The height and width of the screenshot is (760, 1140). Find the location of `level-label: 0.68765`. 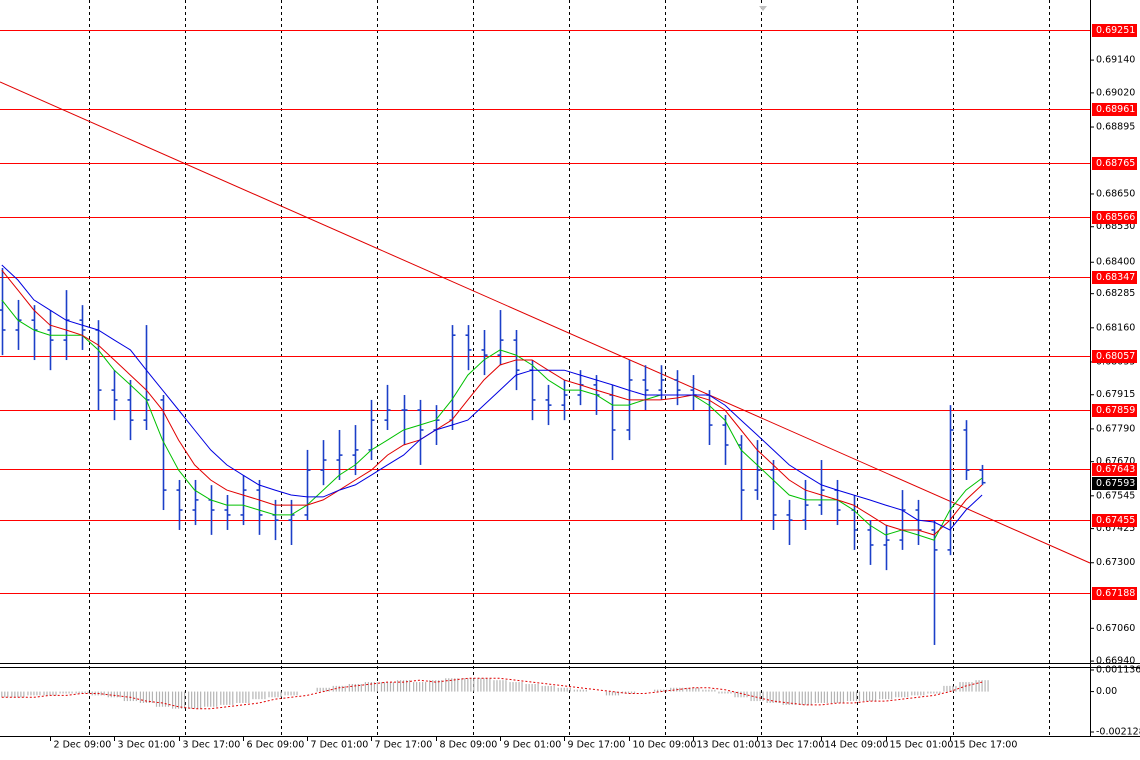

level-label: 0.68765 is located at coordinates (1115, 163).